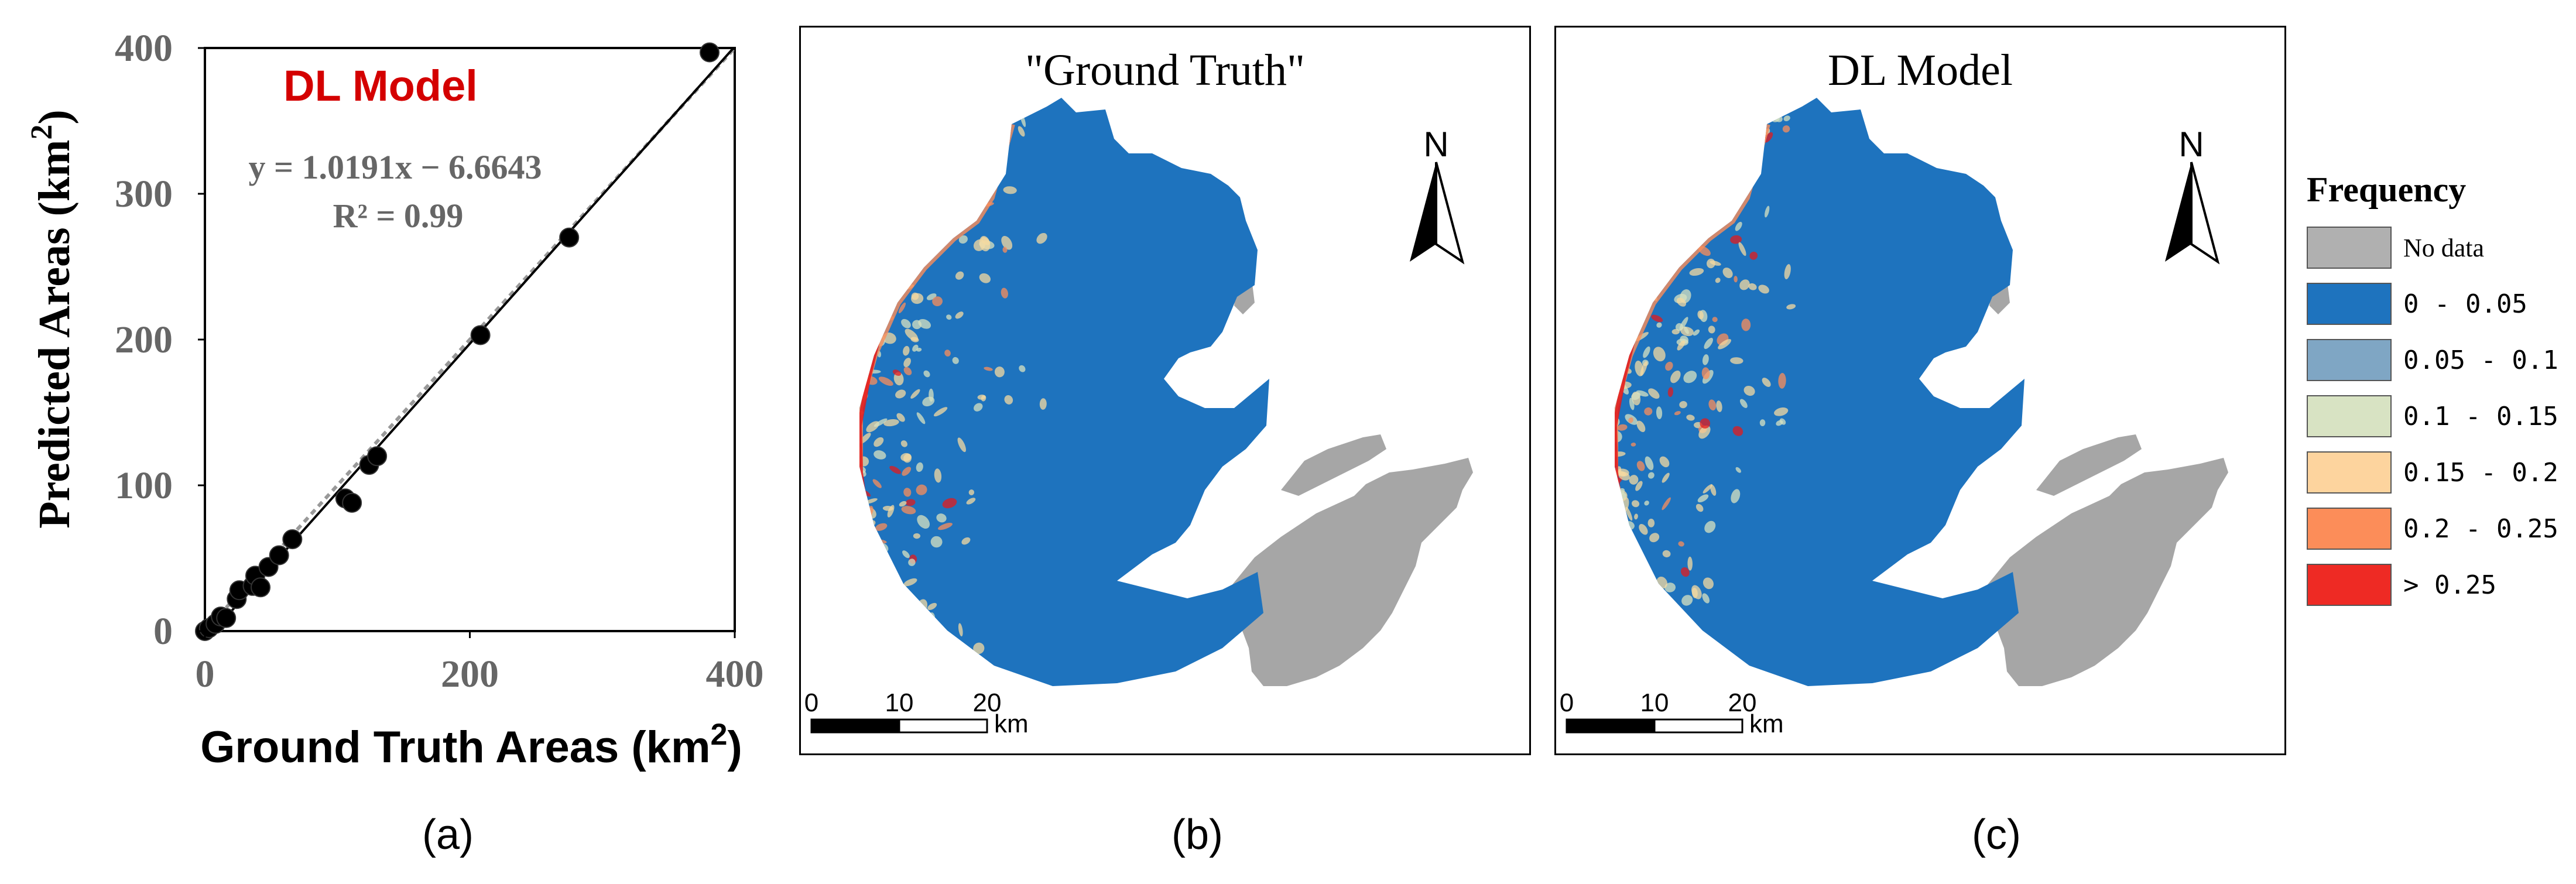  Describe the element at coordinates (398, 216) in the screenshot. I see `r-squared: R² = 0.99` at that location.